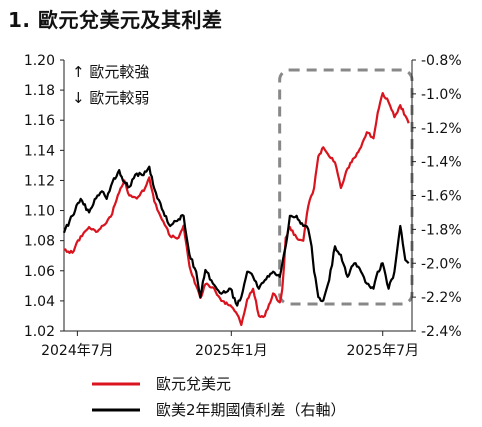 This screenshot has width=482, height=427. What do you see at coordinates (441, 264) in the screenshot?
I see `right-tick-label: -2.0%` at bounding box center [441, 264].